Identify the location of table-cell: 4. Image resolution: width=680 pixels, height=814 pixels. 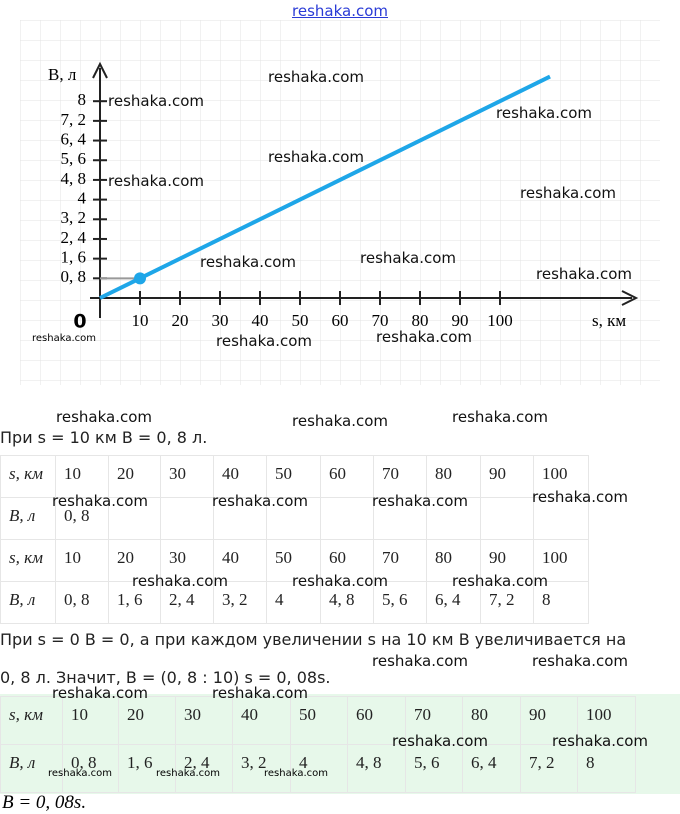
(319, 768).